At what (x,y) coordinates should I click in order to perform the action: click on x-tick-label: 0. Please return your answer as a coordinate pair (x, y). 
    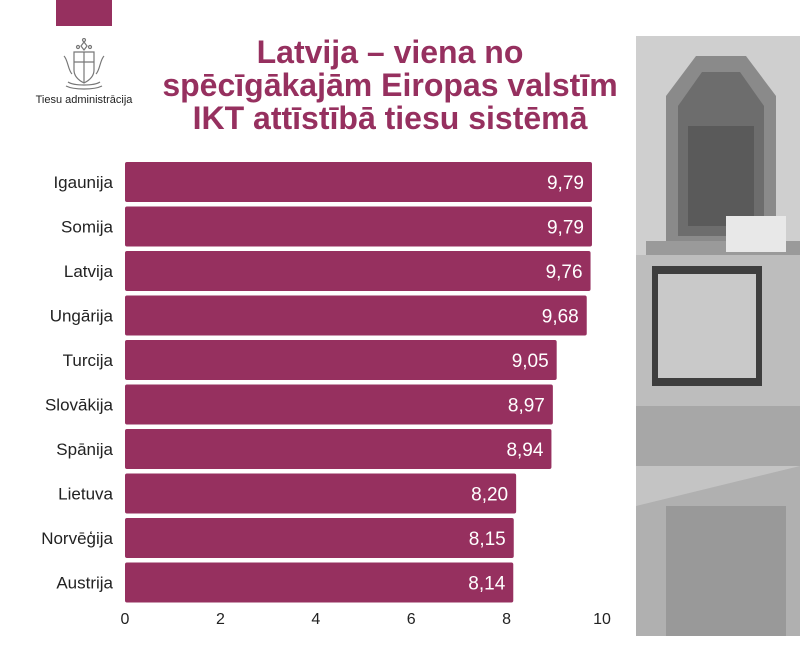
    Looking at the image, I should click on (125, 619).